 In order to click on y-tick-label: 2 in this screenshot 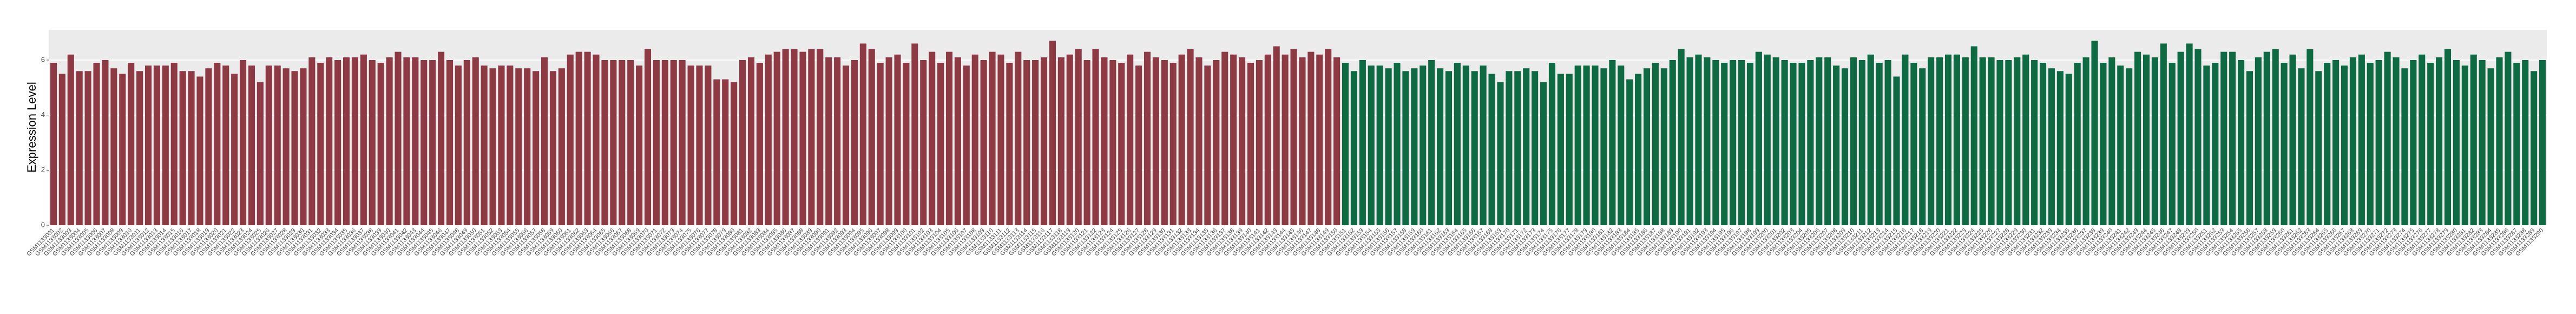, I will do `click(43, 170)`.